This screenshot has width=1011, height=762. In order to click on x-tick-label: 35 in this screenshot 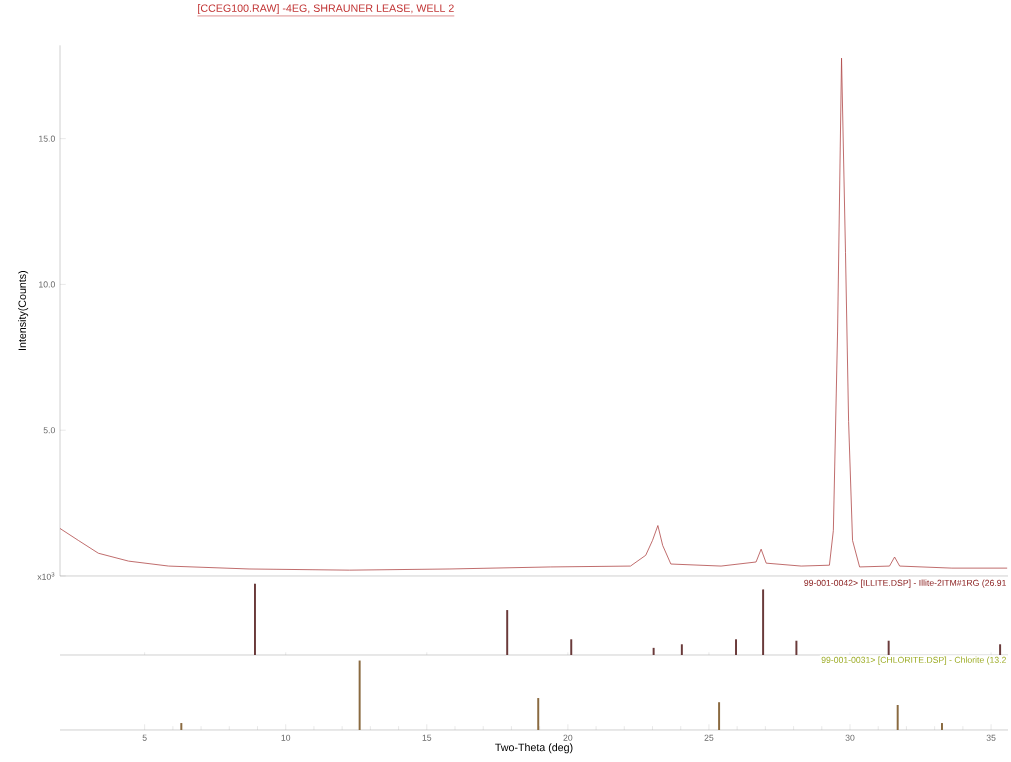, I will do `click(991, 737)`.